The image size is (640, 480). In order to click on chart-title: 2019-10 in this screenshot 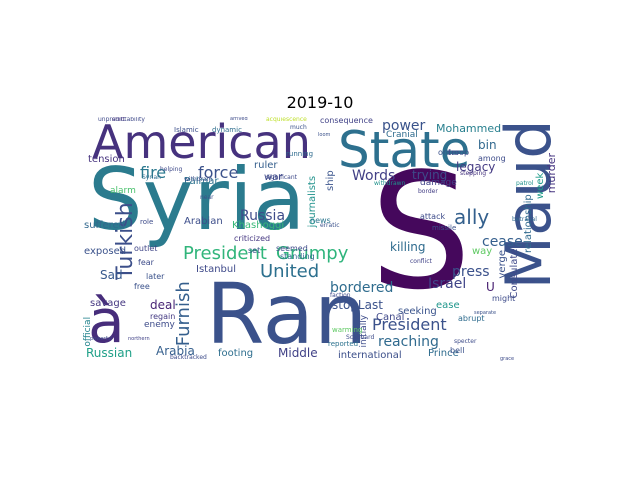, I will do `click(320, 102)`.